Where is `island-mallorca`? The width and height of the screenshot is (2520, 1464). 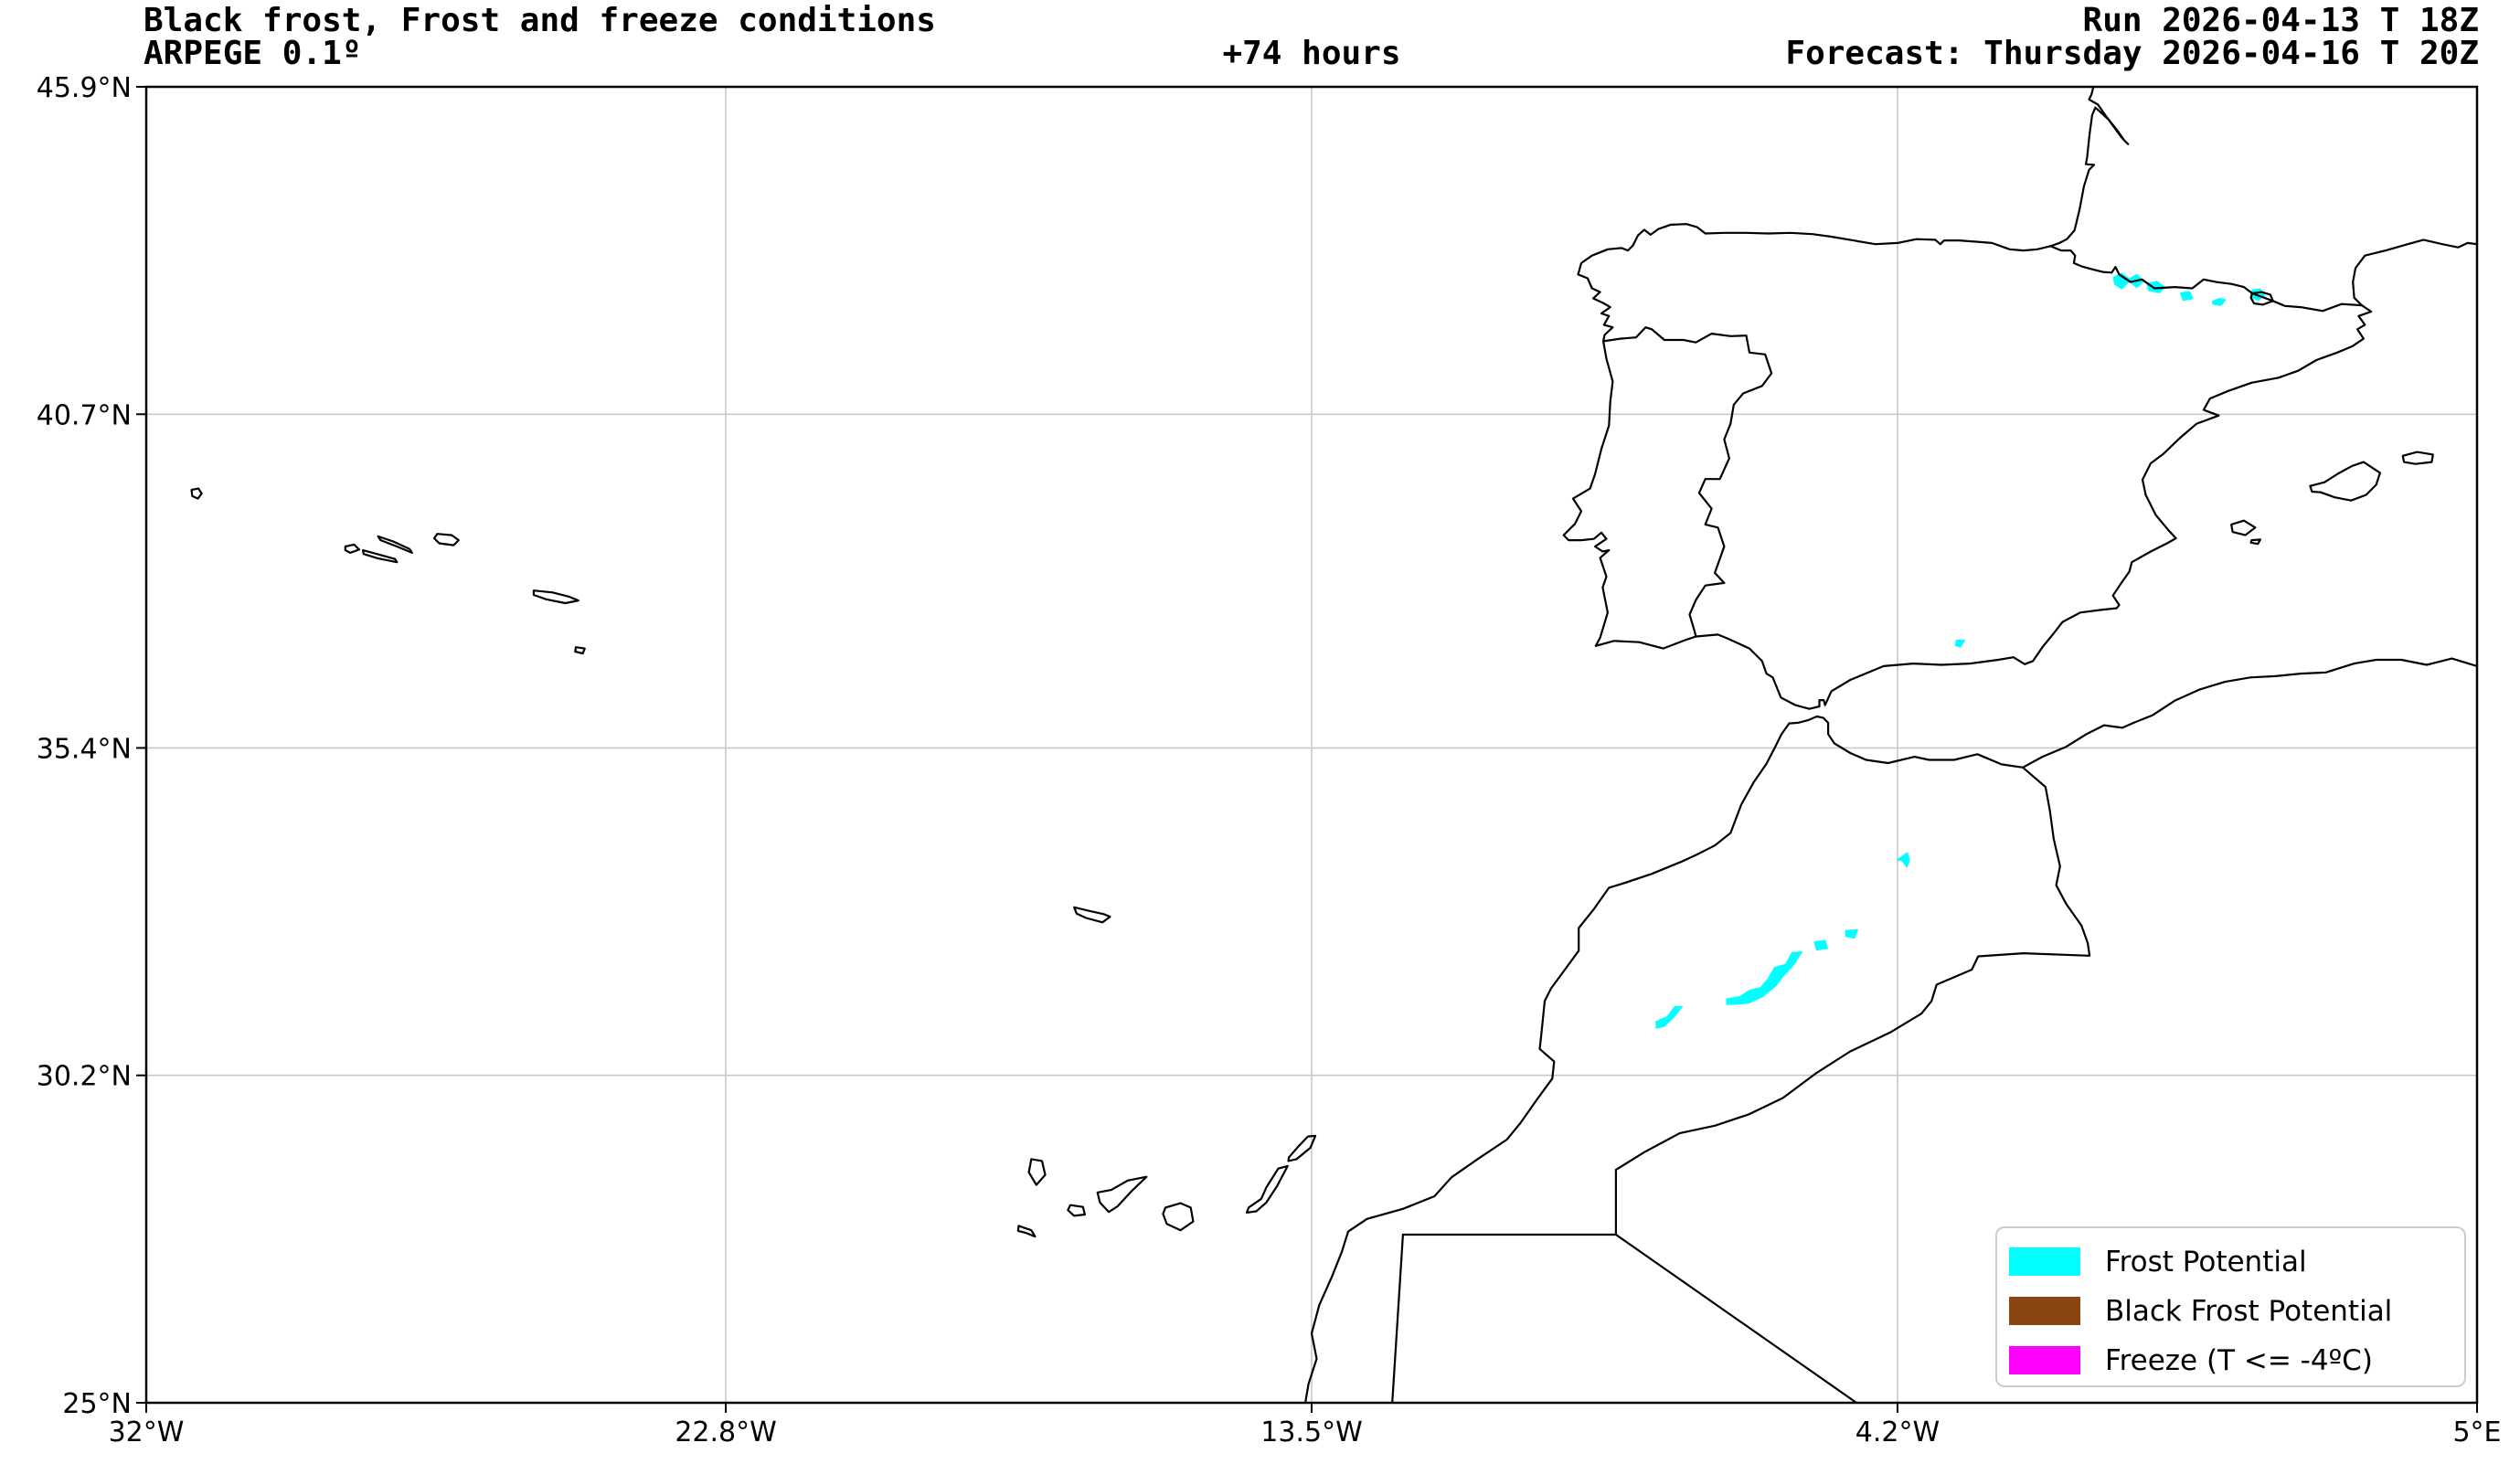
island-mallorca is located at coordinates (2345, 481).